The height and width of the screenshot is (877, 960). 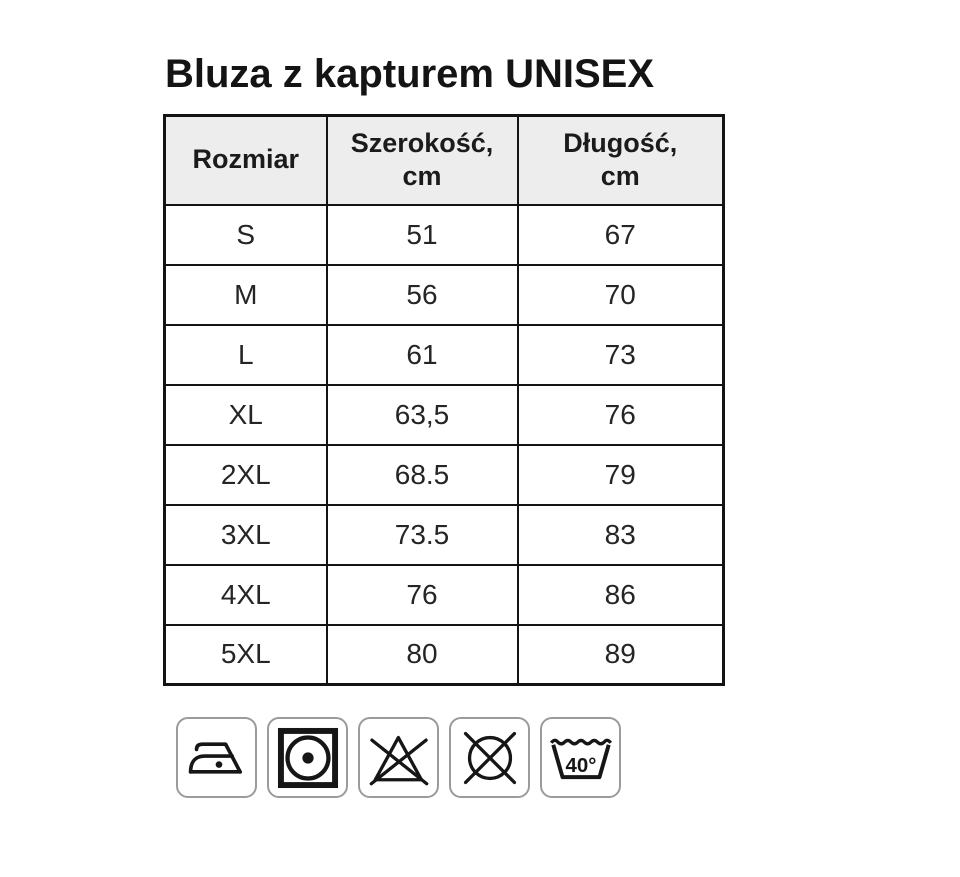 I want to click on length-cell: 79, so click(x=620, y=474).